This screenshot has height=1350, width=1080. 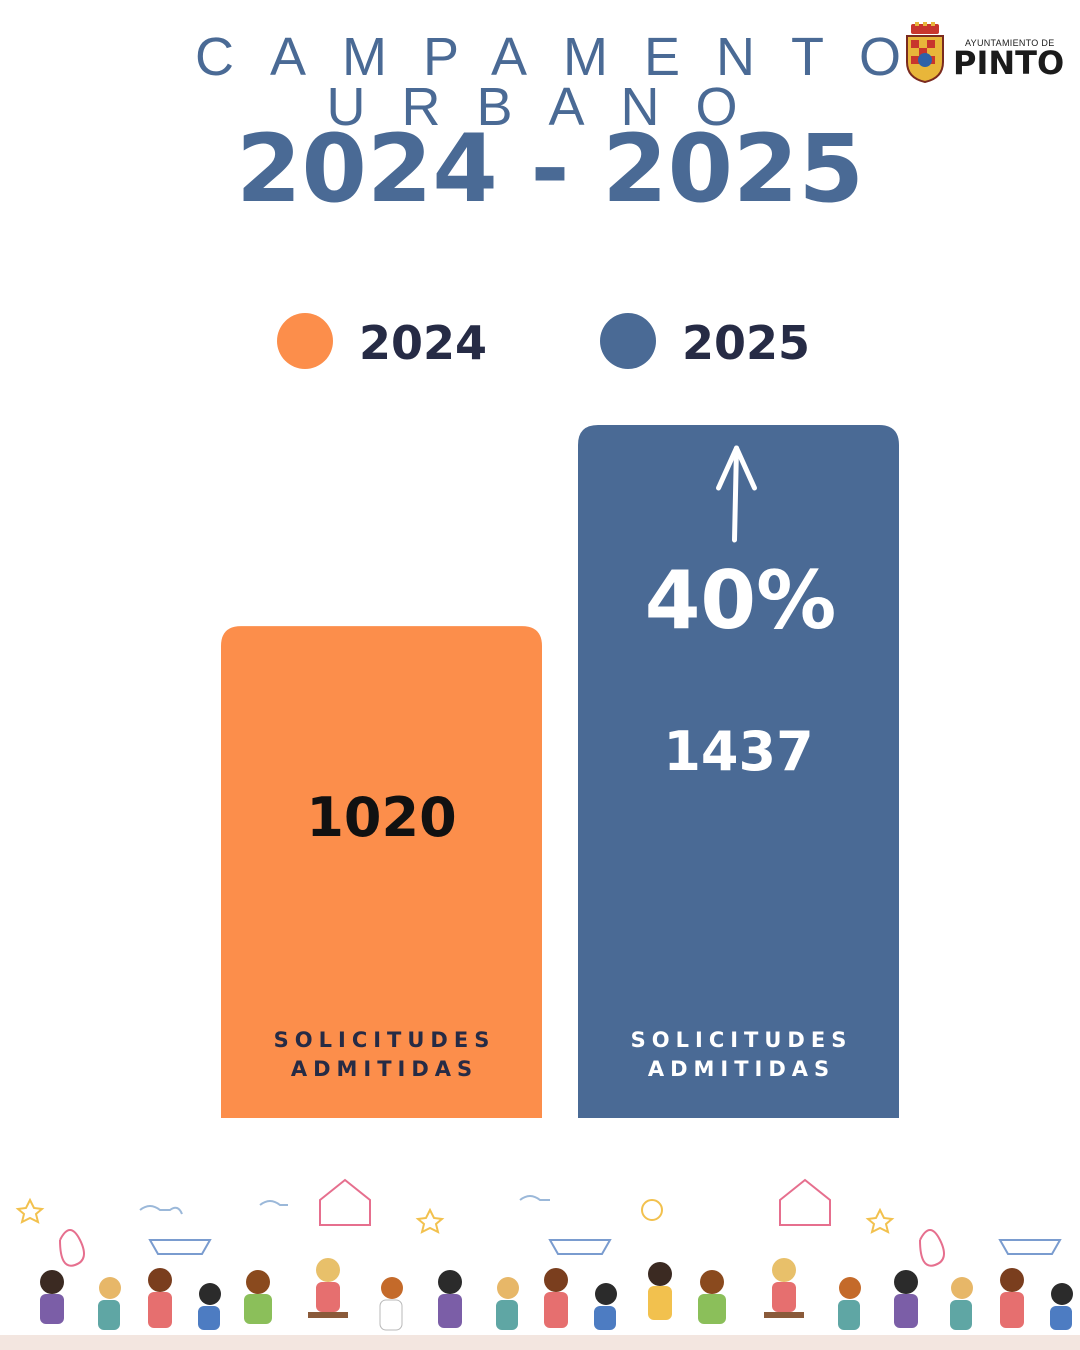 What do you see at coordinates (550, 107) in the screenshot?
I see `title-line-2: URBANO` at bounding box center [550, 107].